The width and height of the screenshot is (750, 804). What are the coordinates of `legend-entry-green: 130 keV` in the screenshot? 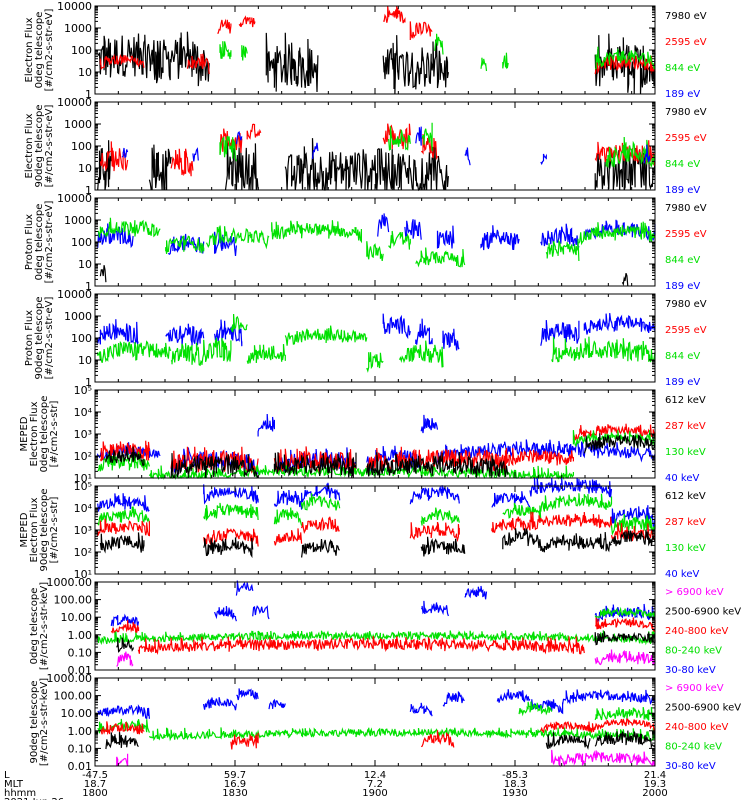 It's located at (685, 452).